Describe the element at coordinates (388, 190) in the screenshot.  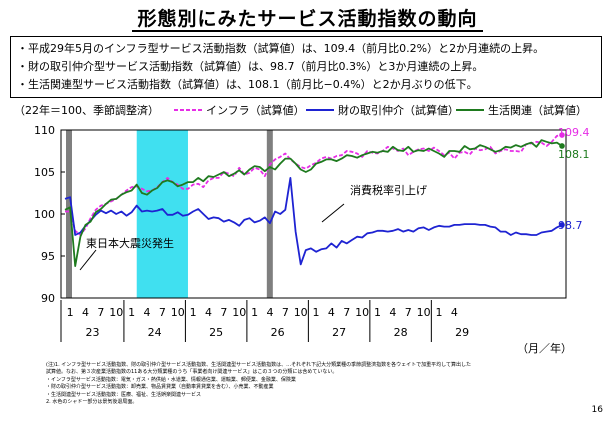
I see `annotation-tax-hike: 消費税率引上げ` at that location.